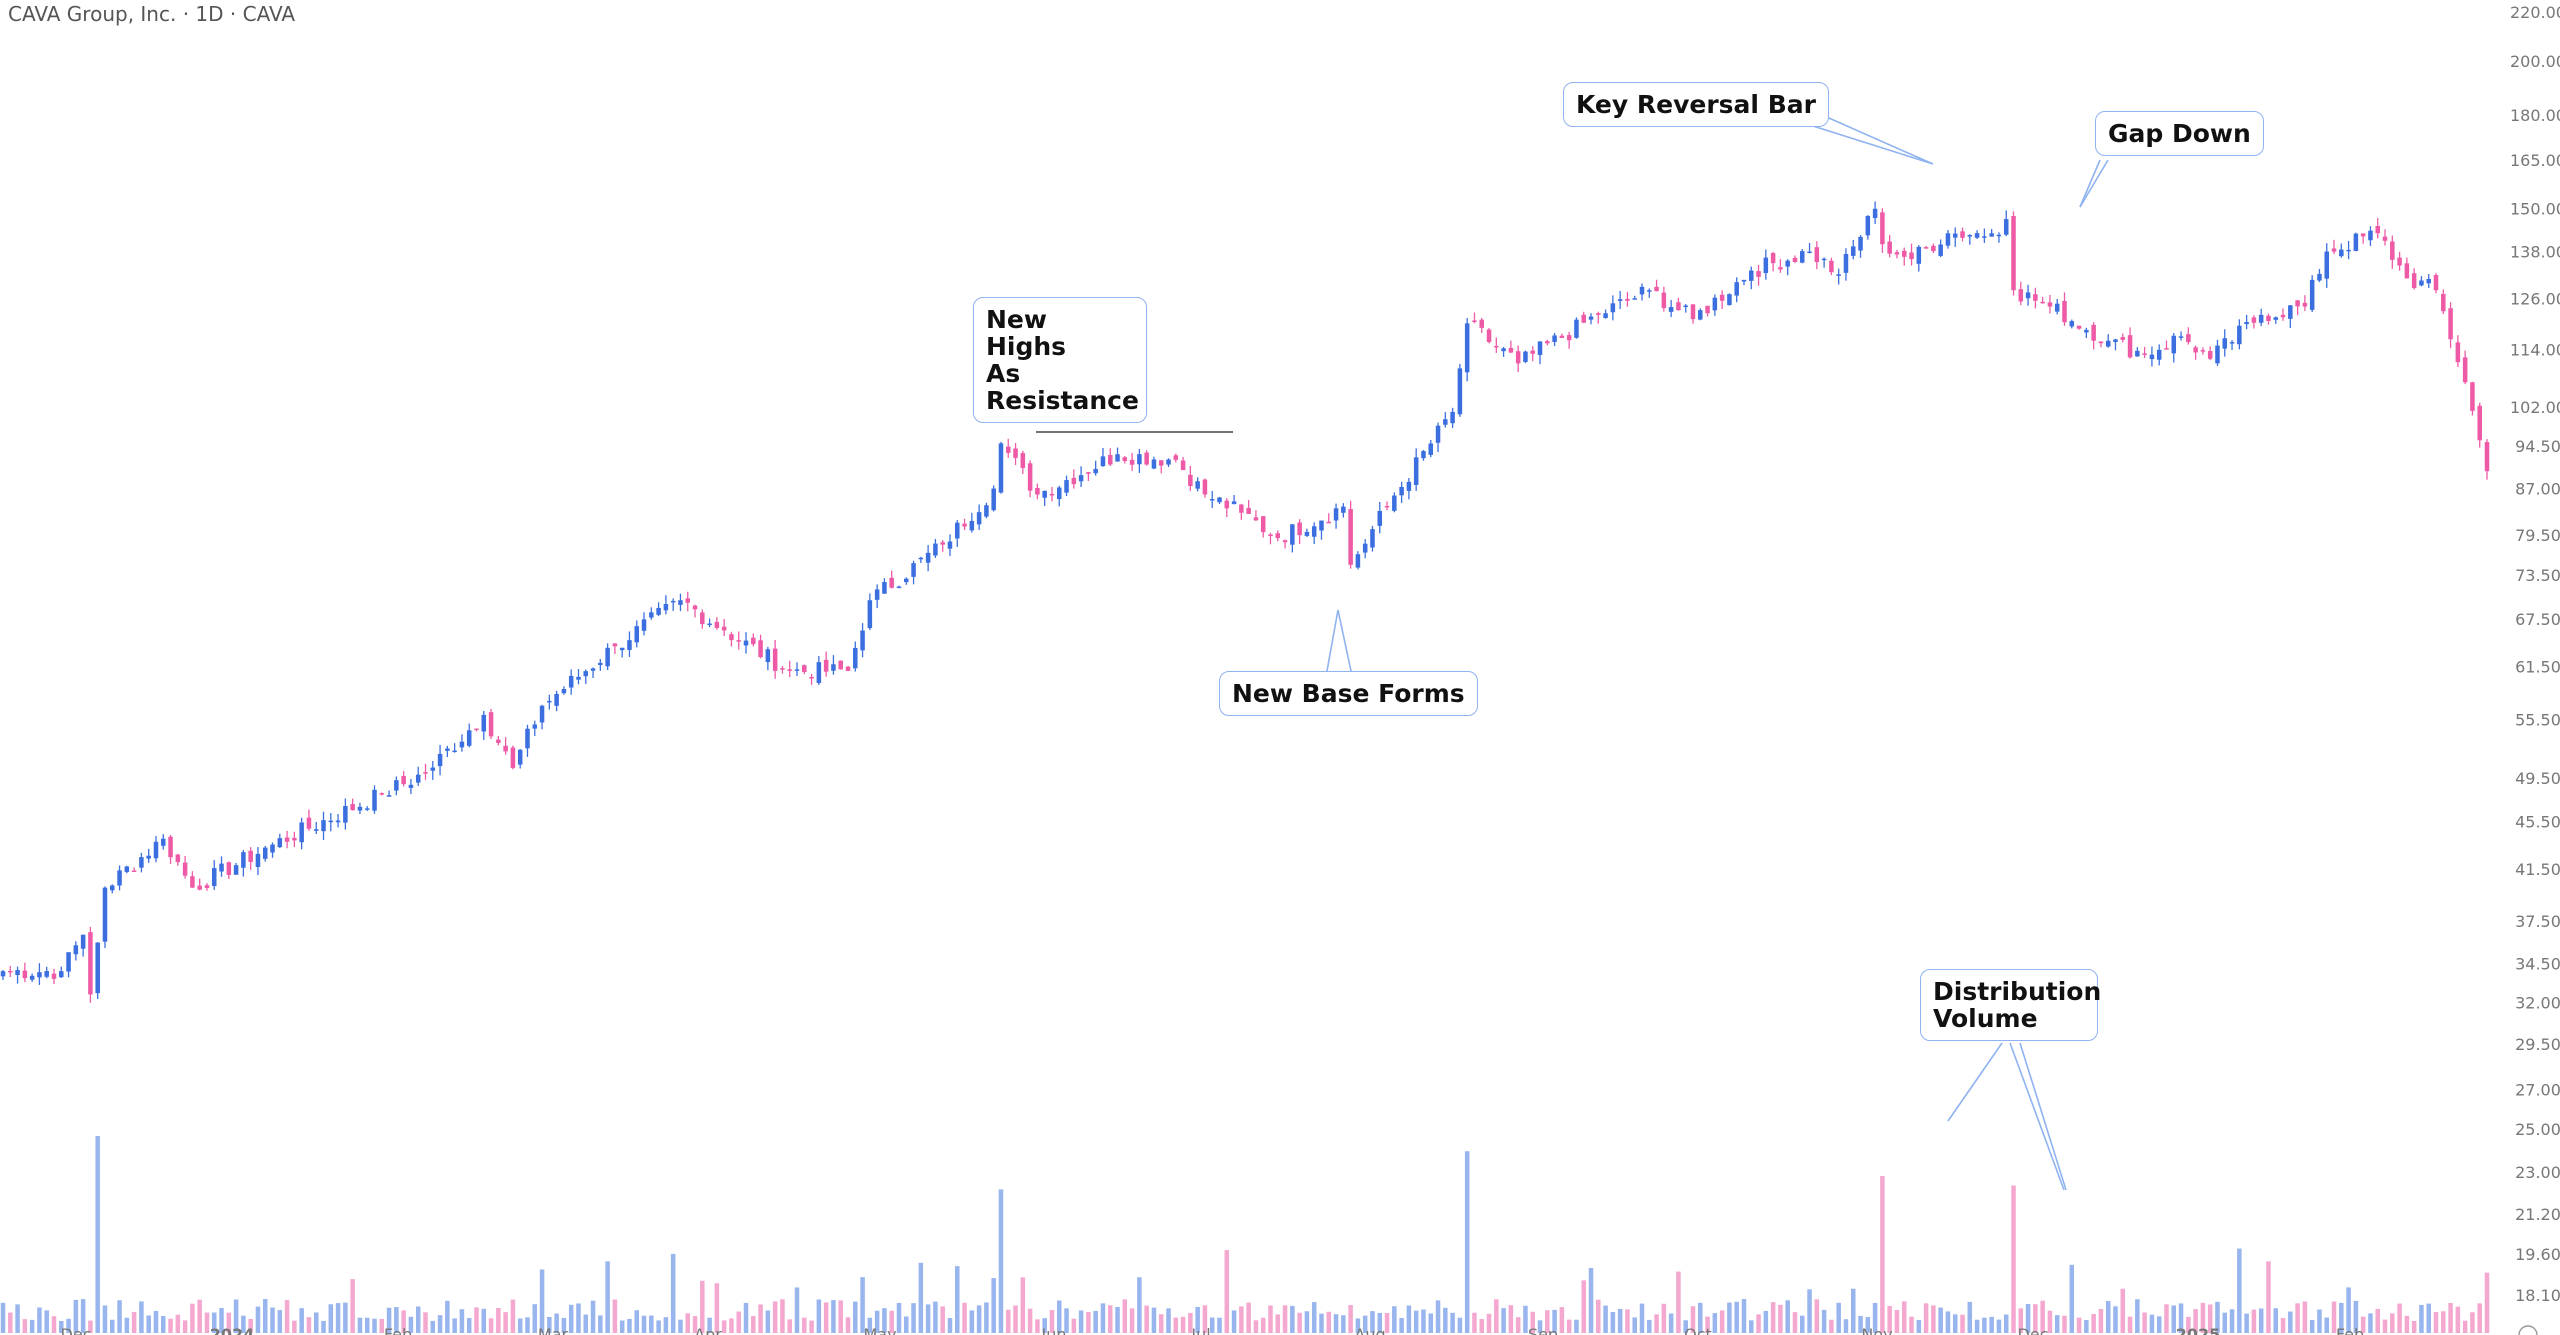 This screenshot has width=2560, height=1335. What do you see at coordinates (1054, 1330) in the screenshot?
I see `time-tick-label: Jun` at bounding box center [1054, 1330].